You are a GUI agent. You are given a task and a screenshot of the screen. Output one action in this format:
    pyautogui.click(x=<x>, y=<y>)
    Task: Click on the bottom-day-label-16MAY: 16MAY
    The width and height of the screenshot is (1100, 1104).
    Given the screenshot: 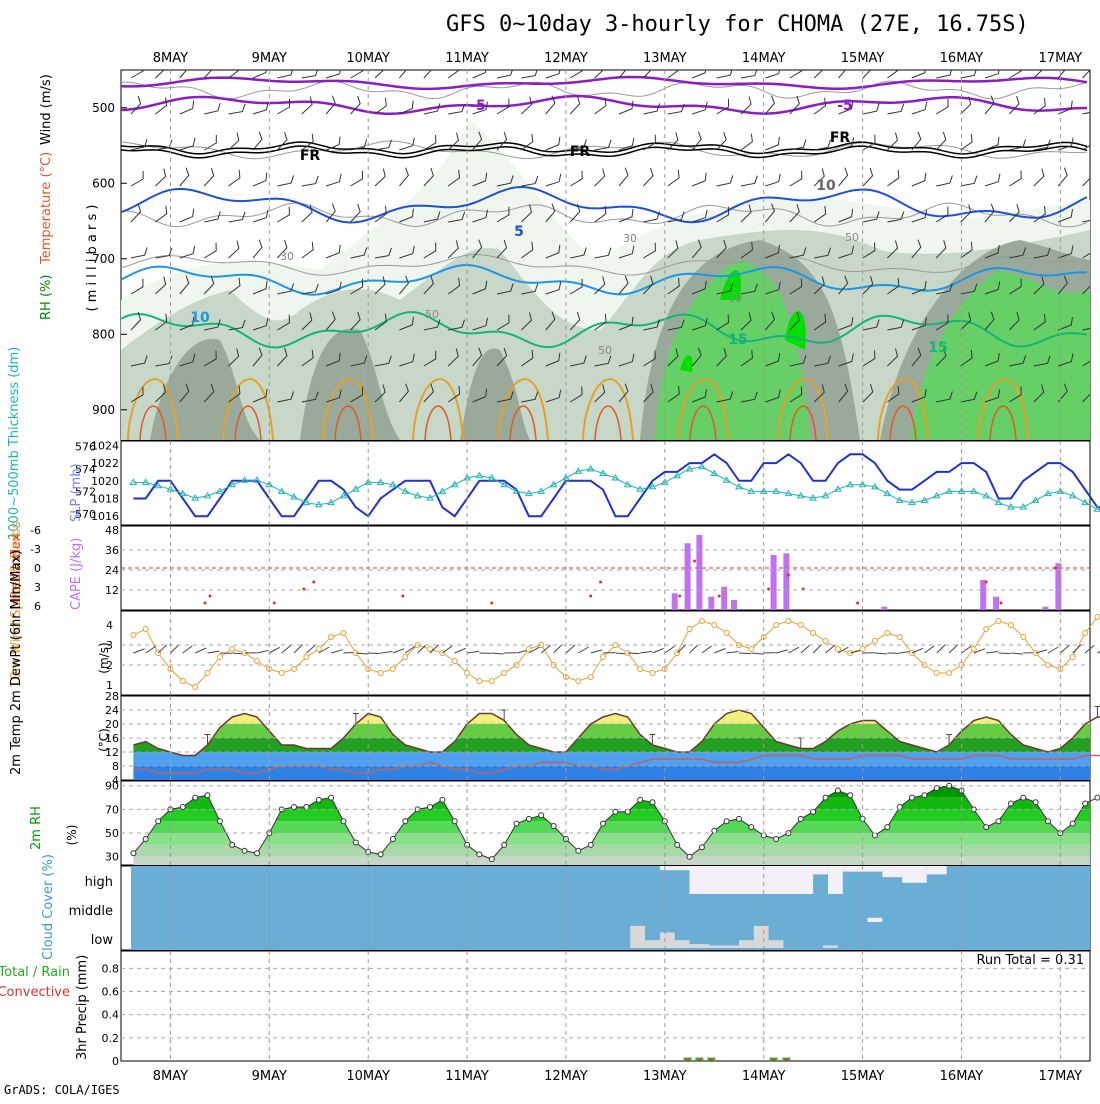 What is the action you would take?
    pyautogui.click(x=962, y=1076)
    